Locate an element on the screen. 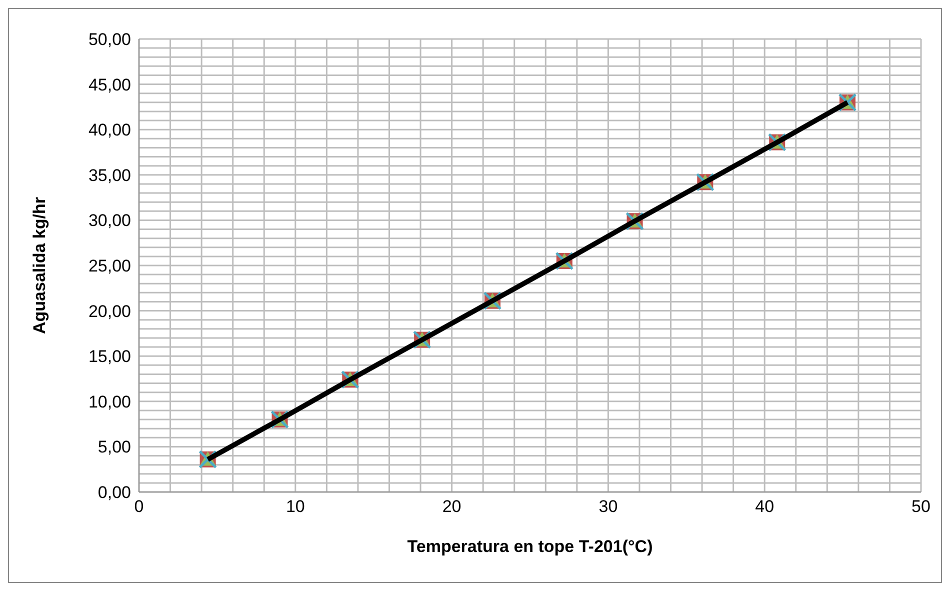 This screenshot has width=950, height=591. x-tick-label: 50 is located at coordinates (921, 506).